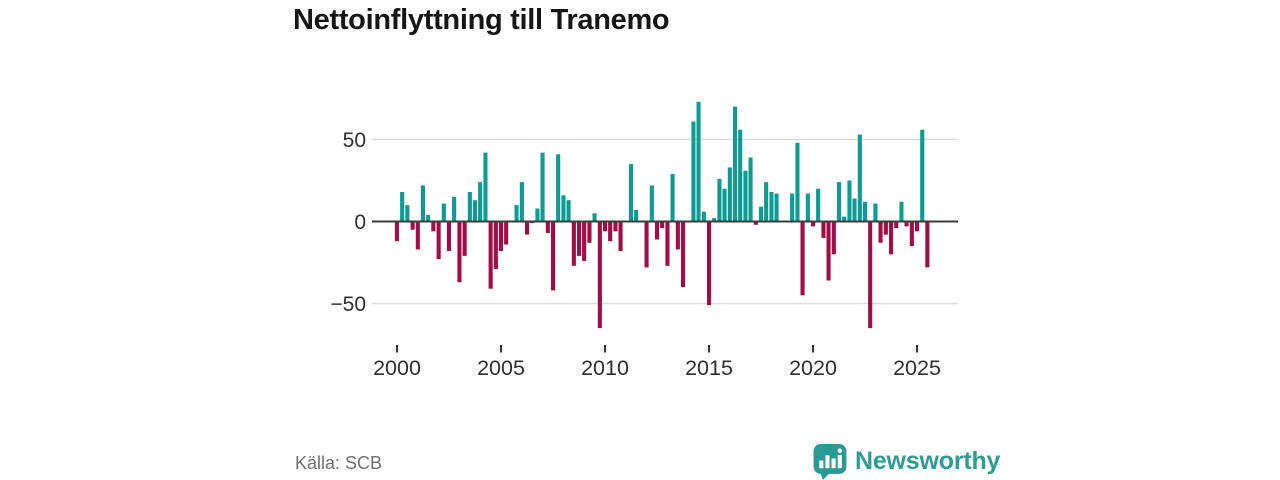 The image size is (1280, 480). I want to click on x-axis-tick-label: 2020, so click(813, 368).